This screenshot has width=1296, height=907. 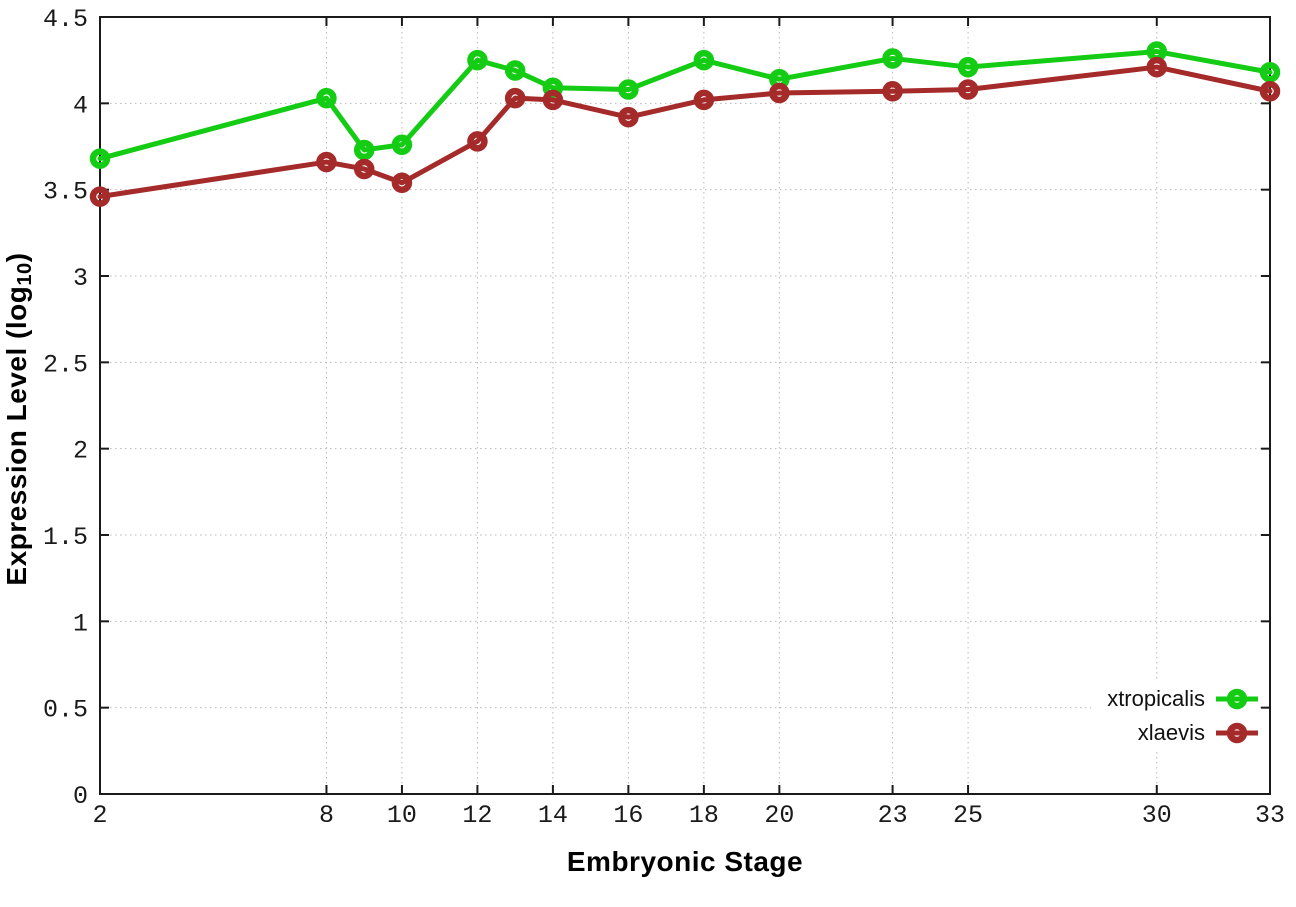 What do you see at coordinates (65, 537) in the screenshot?
I see `y-tick-label-1.5: 1.5` at bounding box center [65, 537].